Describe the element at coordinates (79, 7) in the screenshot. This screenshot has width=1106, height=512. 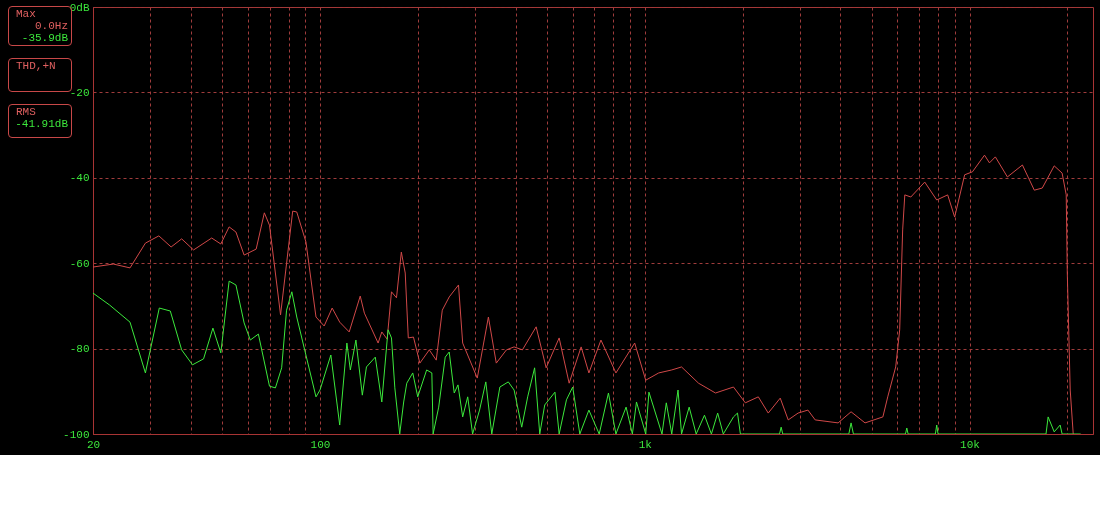
I see `y-tick-label: 0dB` at that location.